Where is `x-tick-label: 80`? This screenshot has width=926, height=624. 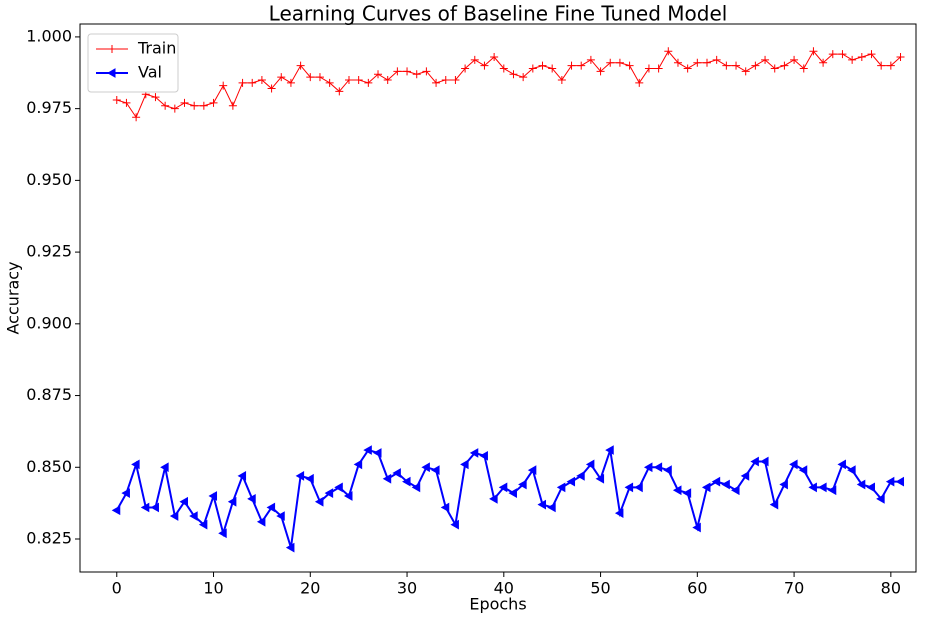 x-tick-label: 80 is located at coordinates (891, 588).